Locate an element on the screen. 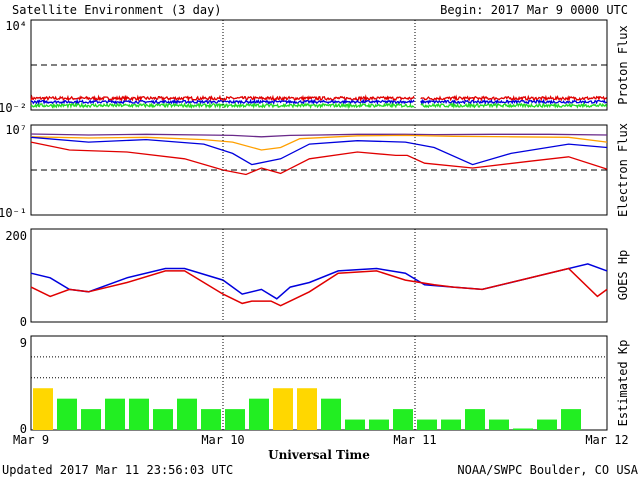 Image resolution: width=640 pixels, height=480 pixels. xtick-mar12: Mar 12 is located at coordinates (606, 440).